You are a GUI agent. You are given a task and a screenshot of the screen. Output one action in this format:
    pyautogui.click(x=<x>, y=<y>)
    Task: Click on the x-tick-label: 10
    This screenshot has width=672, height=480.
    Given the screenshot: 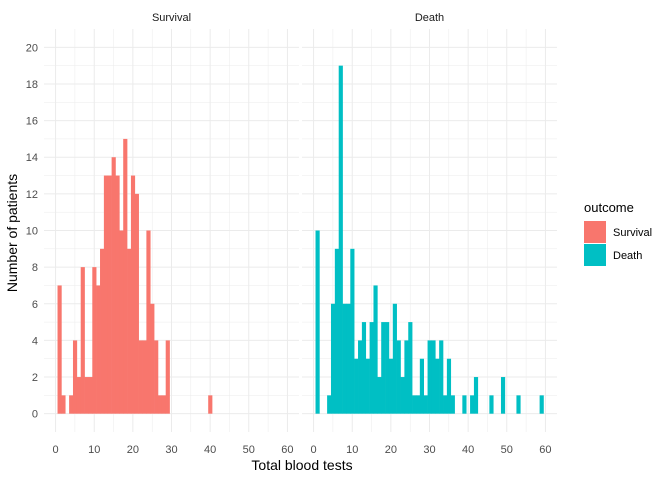 What is the action you would take?
    pyautogui.click(x=352, y=450)
    